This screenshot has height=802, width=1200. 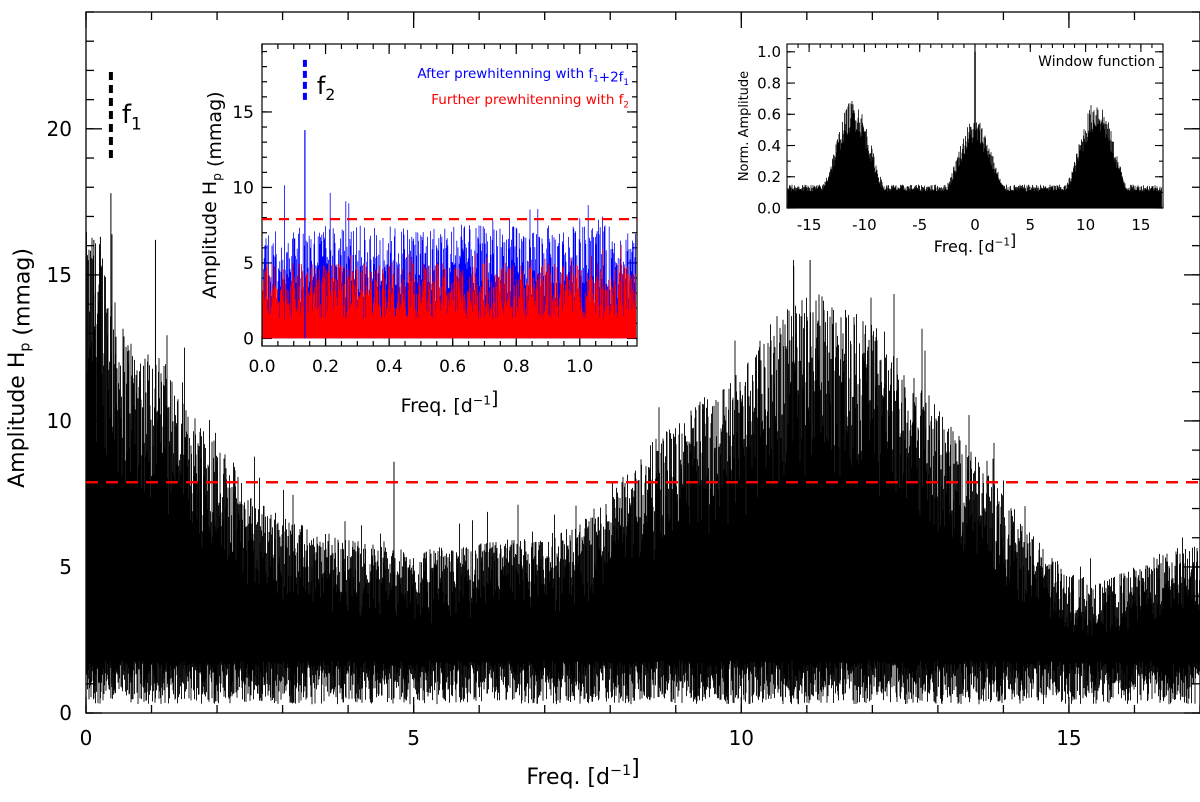 What do you see at coordinates (744, 126) in the screenshot?
I see `inset-right-ylabel: Norm. Amplitude` at bounding box center [744, 126].